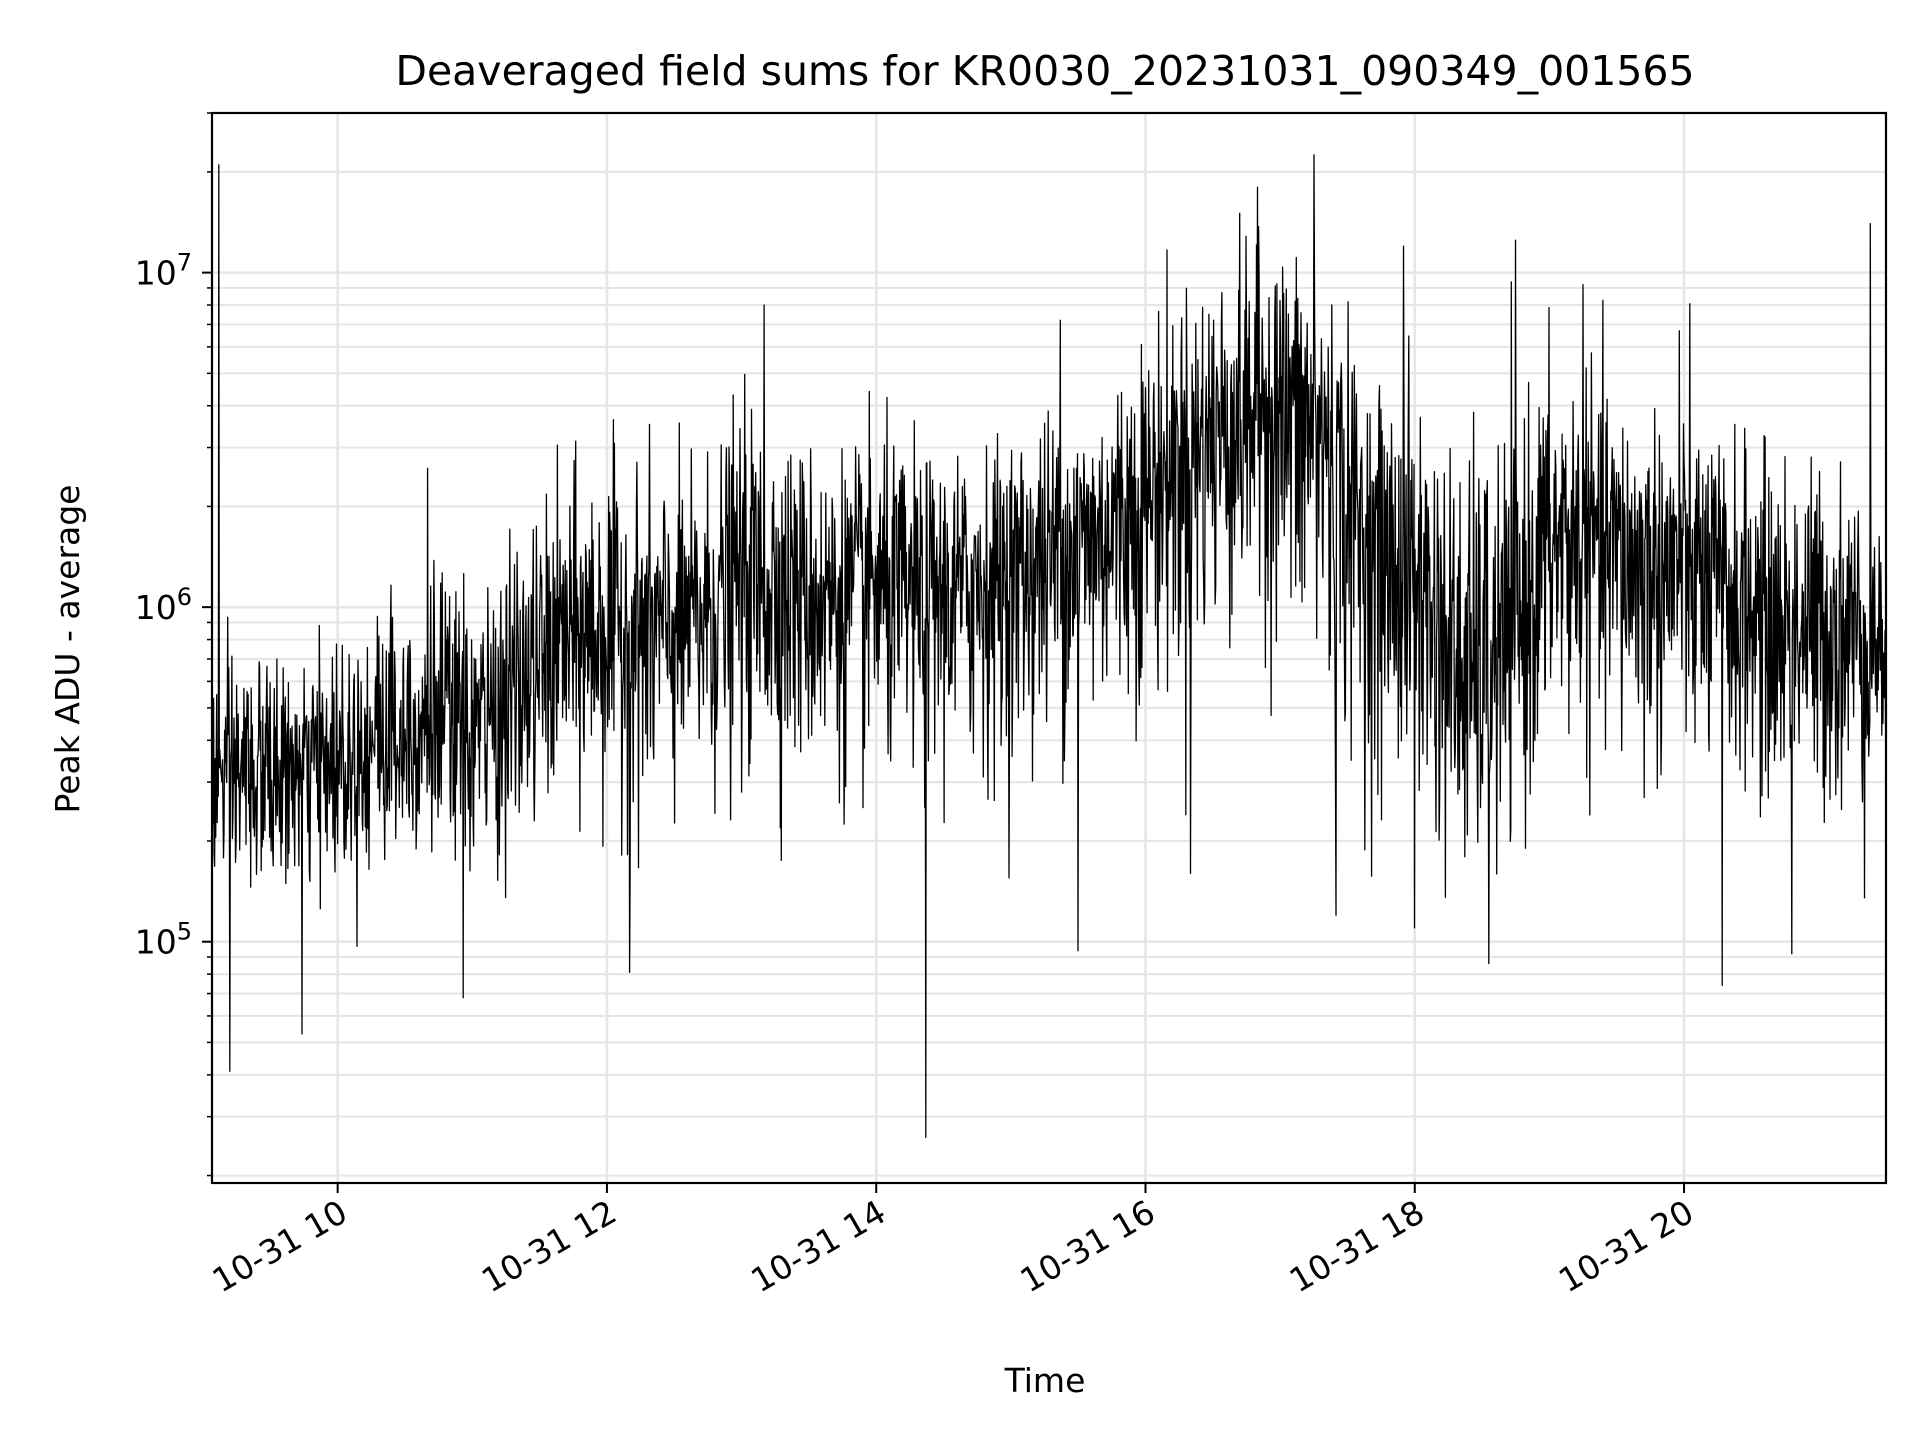 The height and width of the screenshot is (1445, 1920). Describe the element at coordinates (549, 1246) in the screenshot. I see `x-tick-label: 10-31 12` at that location.